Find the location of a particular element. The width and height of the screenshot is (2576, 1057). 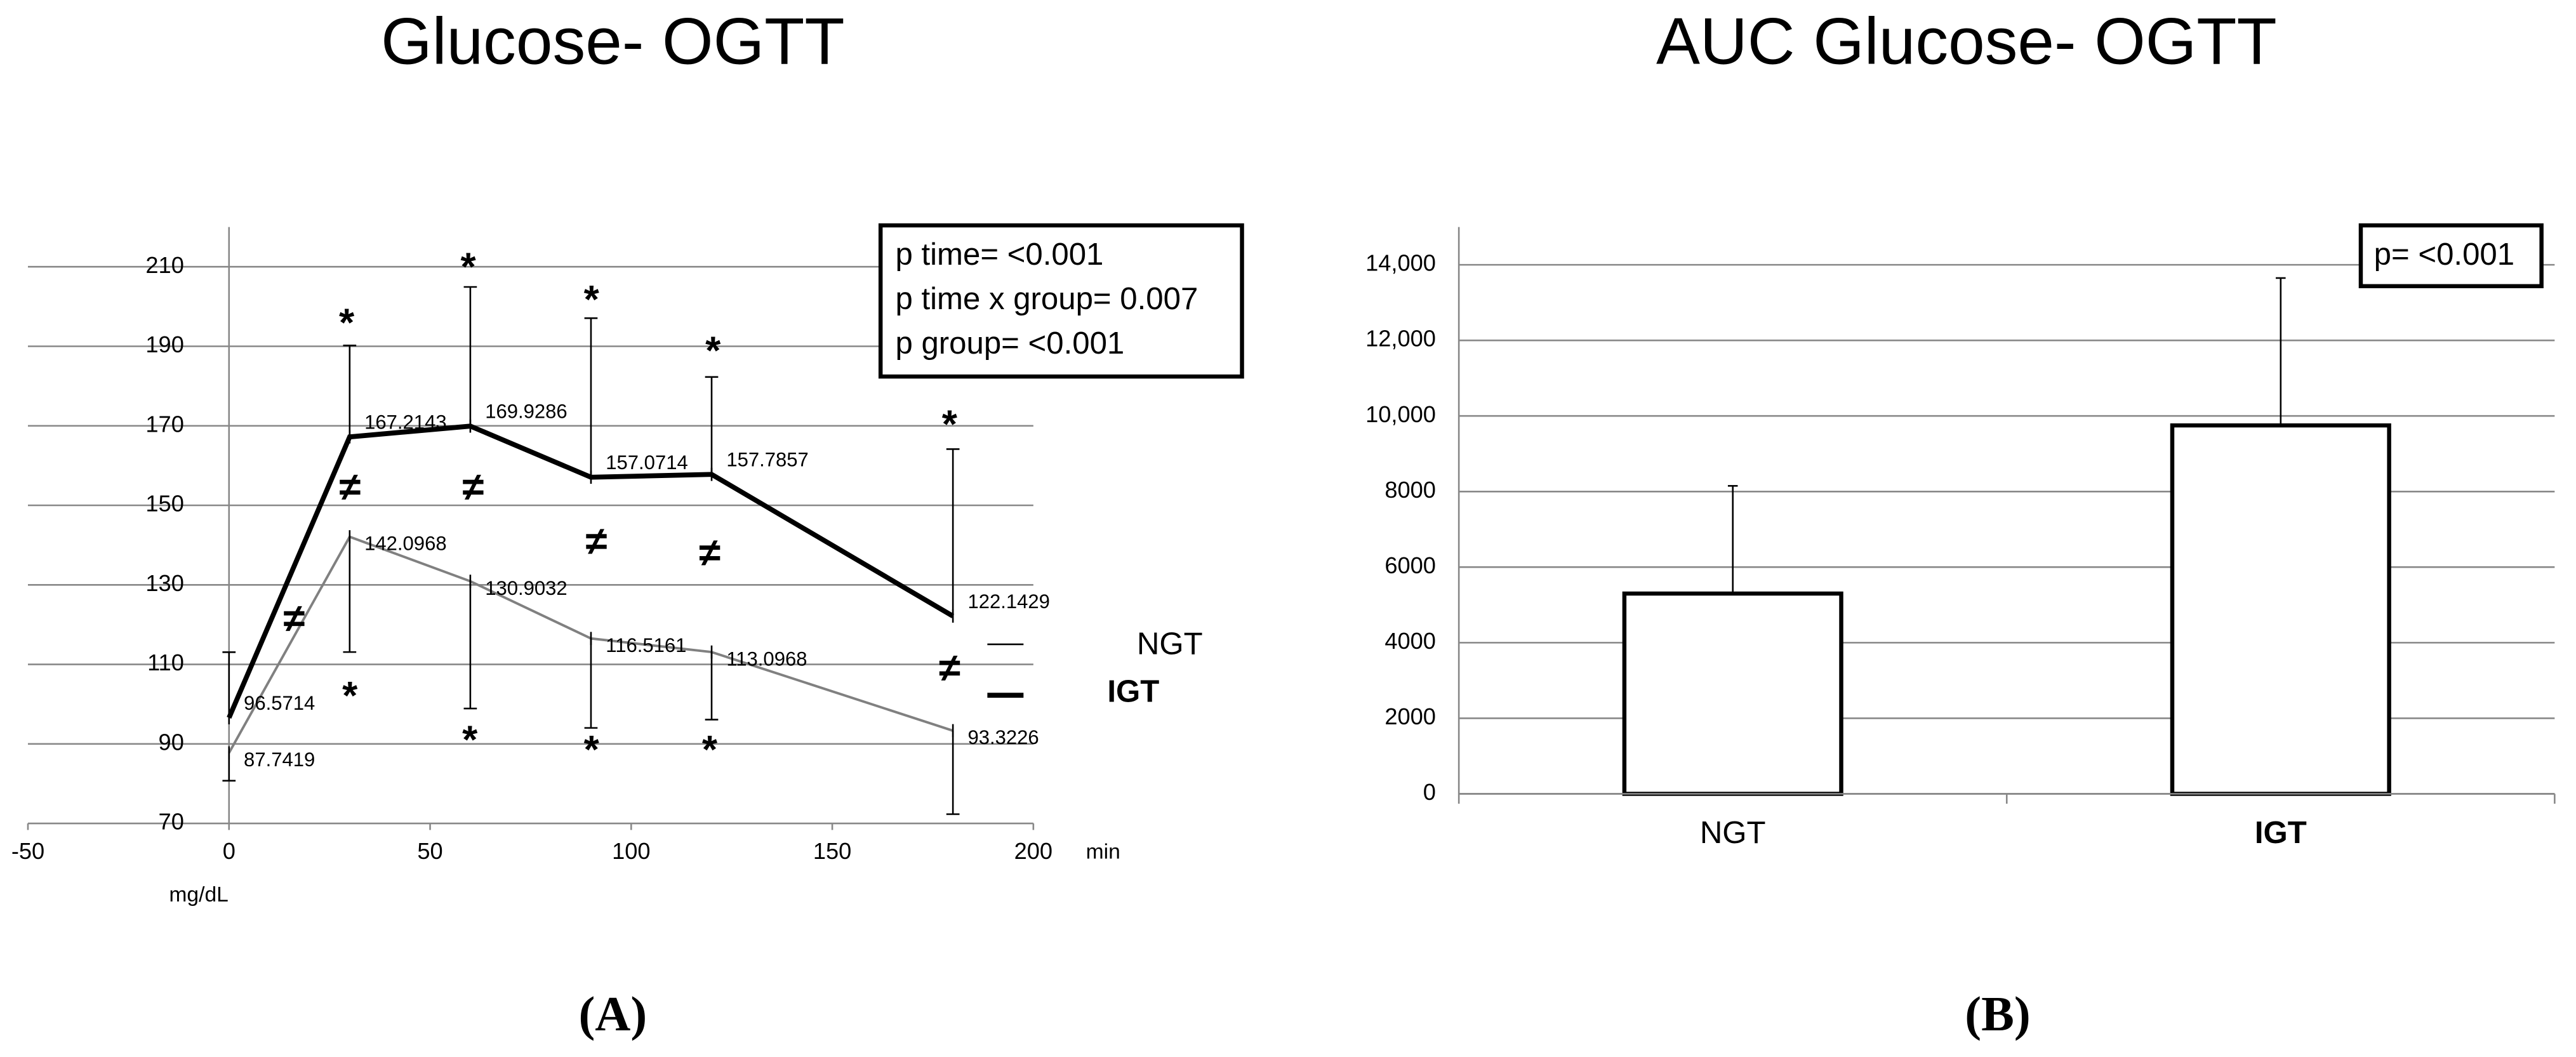

y-tick-label: 10,000 is located at coordinates (1400, 414).